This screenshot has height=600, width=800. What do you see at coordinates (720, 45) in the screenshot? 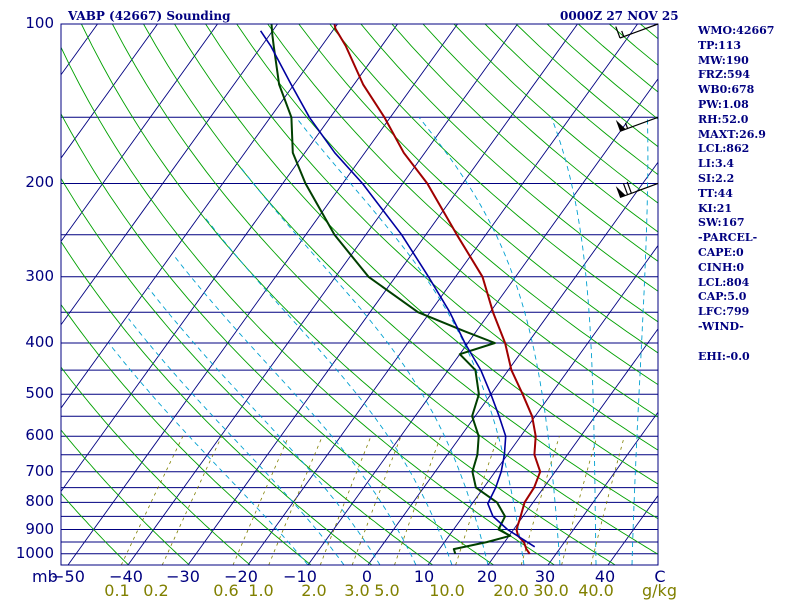
I see `index-value: TP:113` at bounding box center [720, 45].